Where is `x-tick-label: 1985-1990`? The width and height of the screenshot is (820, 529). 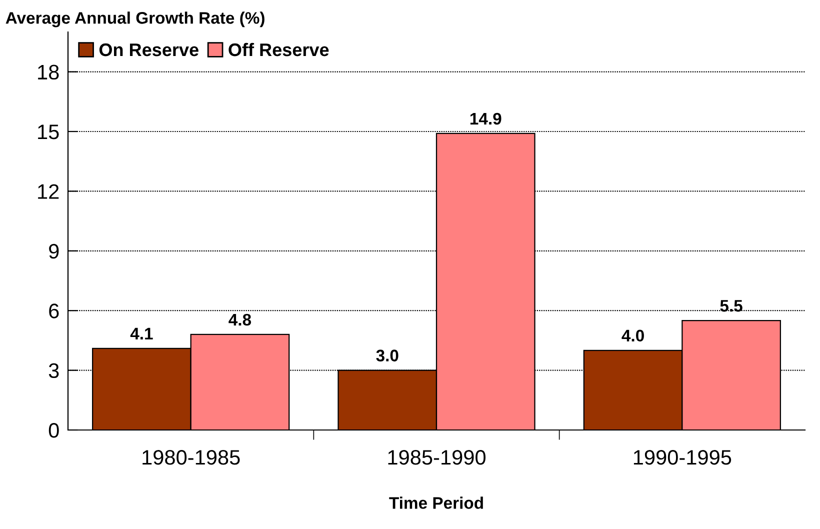 x-tick-label: 1985-1990 is located at coordinates (437, 457).